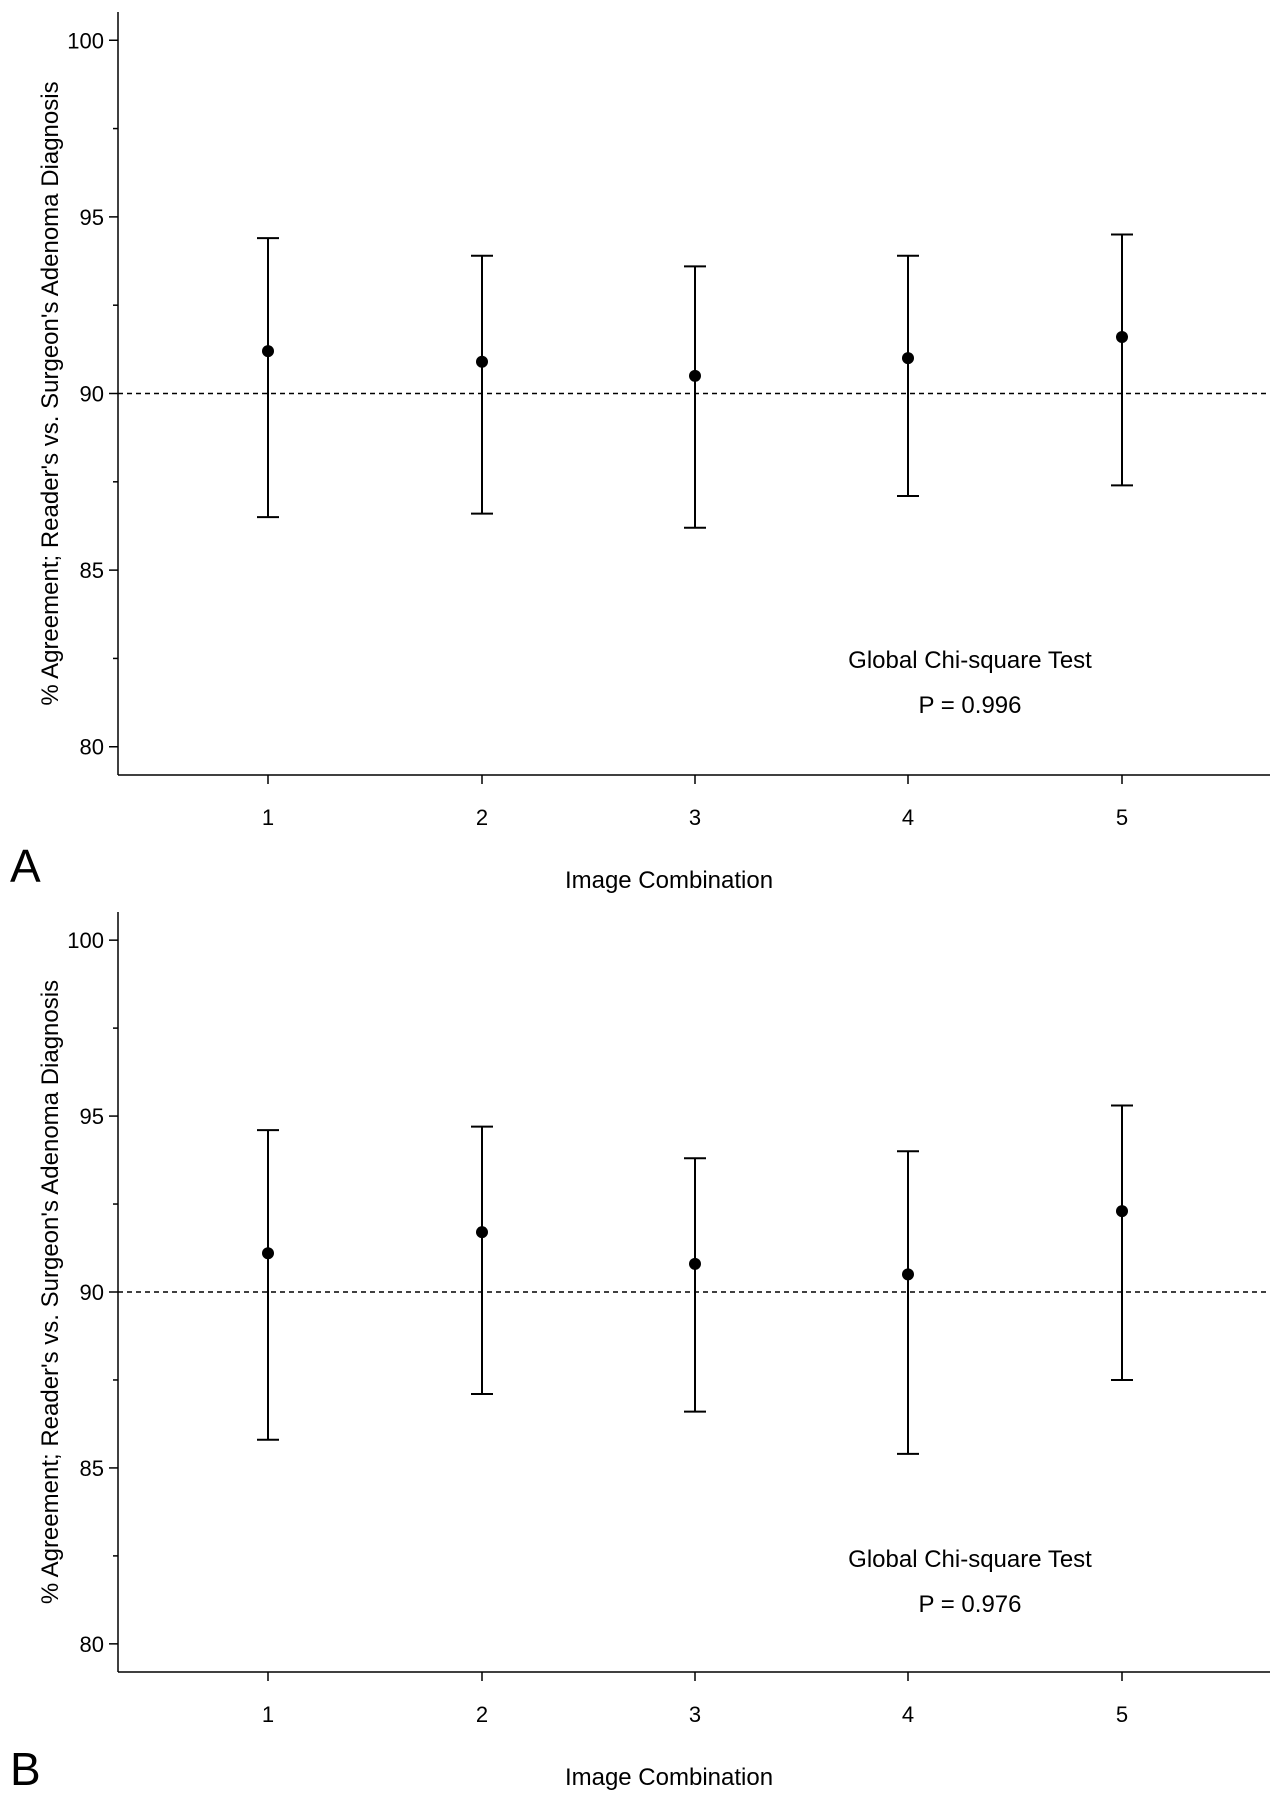  I want to click on annotation-p-value: P = 0.996, so click(970, 705).